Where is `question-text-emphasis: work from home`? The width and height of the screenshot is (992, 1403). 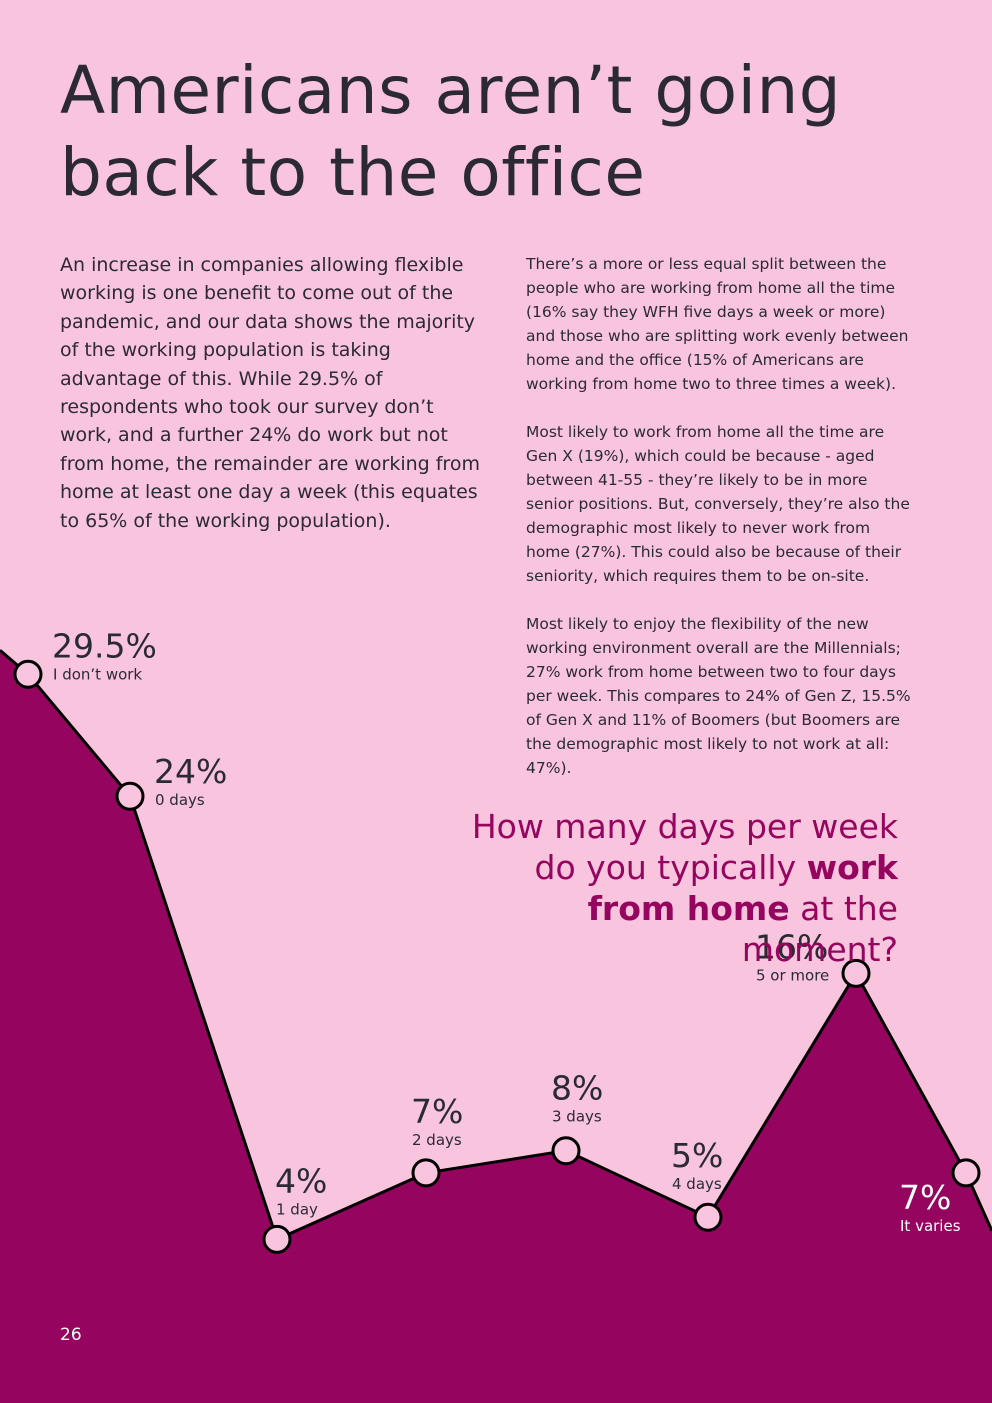
question-text-emphasis: work from home is located at coordinates (742, 888).